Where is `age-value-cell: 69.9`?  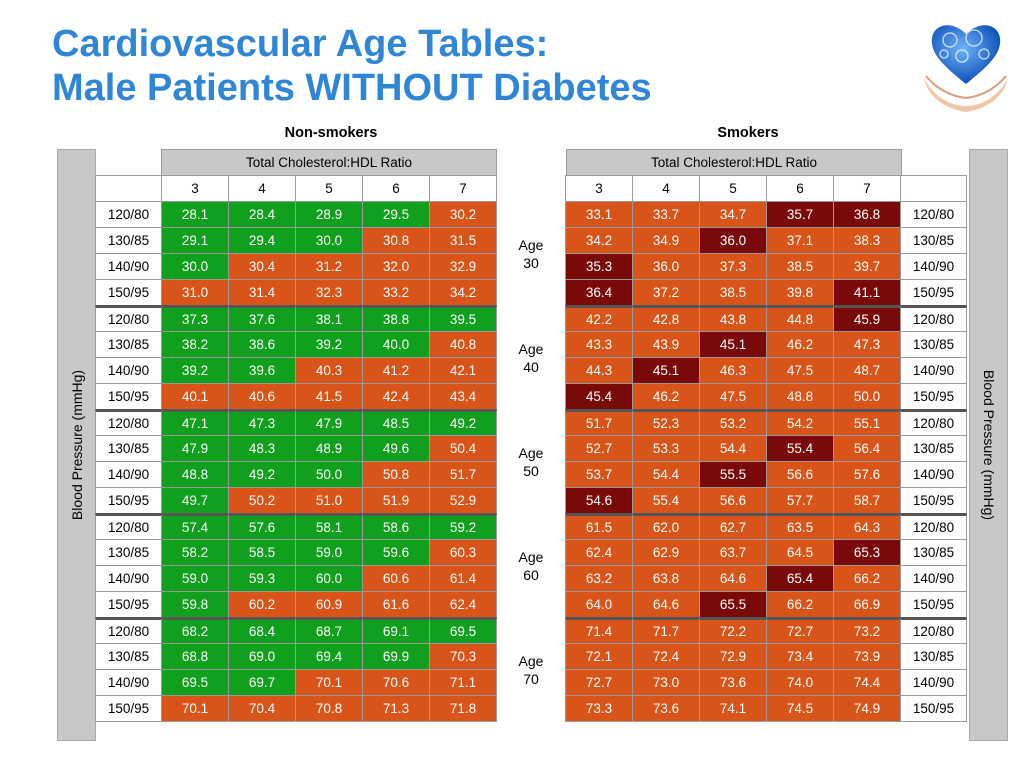
age-value-cell: 69.9 is located at coordinates (396, 656).